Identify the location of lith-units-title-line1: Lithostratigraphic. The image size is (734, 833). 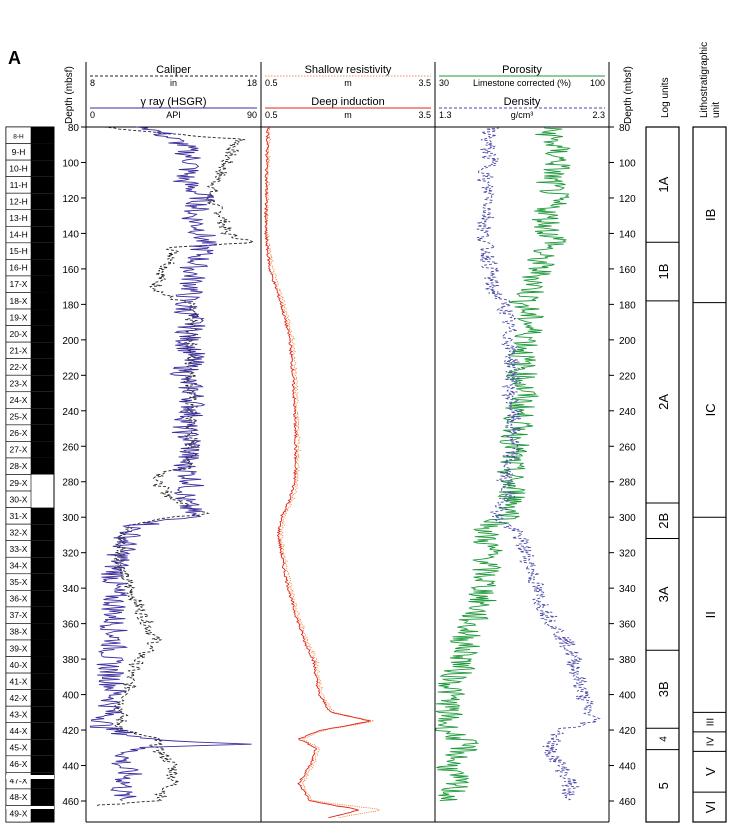
(704, 80).